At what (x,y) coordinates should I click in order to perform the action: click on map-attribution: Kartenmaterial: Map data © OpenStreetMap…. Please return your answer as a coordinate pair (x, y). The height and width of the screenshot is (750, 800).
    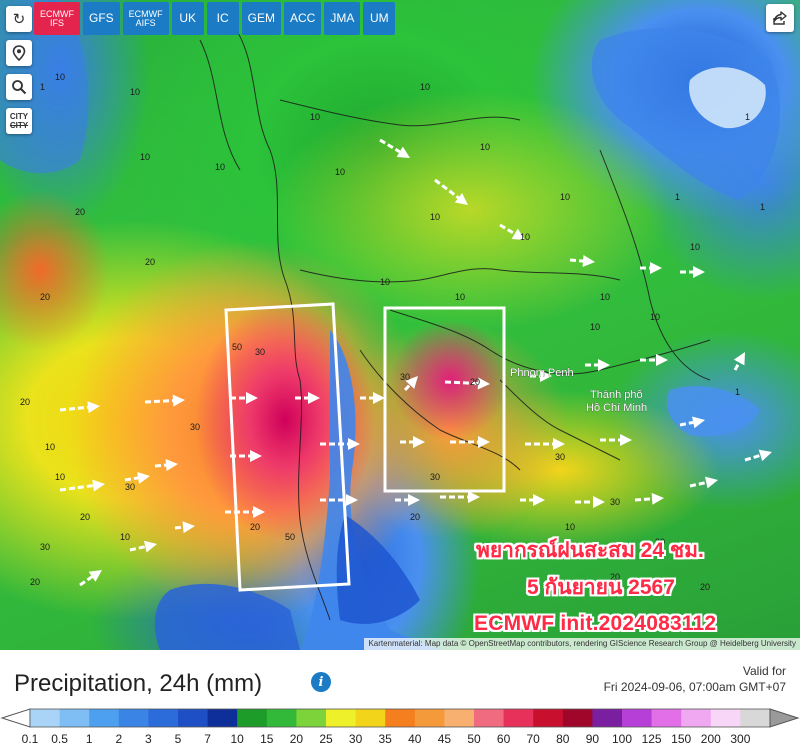
    Looking at the image, I should click on (582, 644).